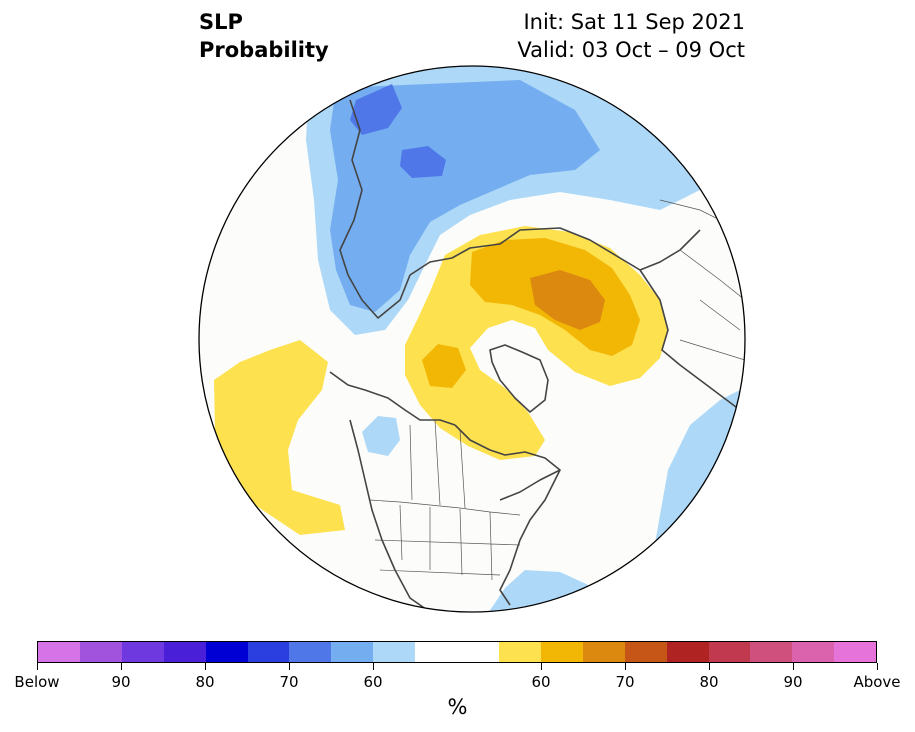 This screenshot has height=732, width=915. Describe the element at coordinates (465, 196) in the screenshot. I see `blue-70-region-eurasia` at that location.